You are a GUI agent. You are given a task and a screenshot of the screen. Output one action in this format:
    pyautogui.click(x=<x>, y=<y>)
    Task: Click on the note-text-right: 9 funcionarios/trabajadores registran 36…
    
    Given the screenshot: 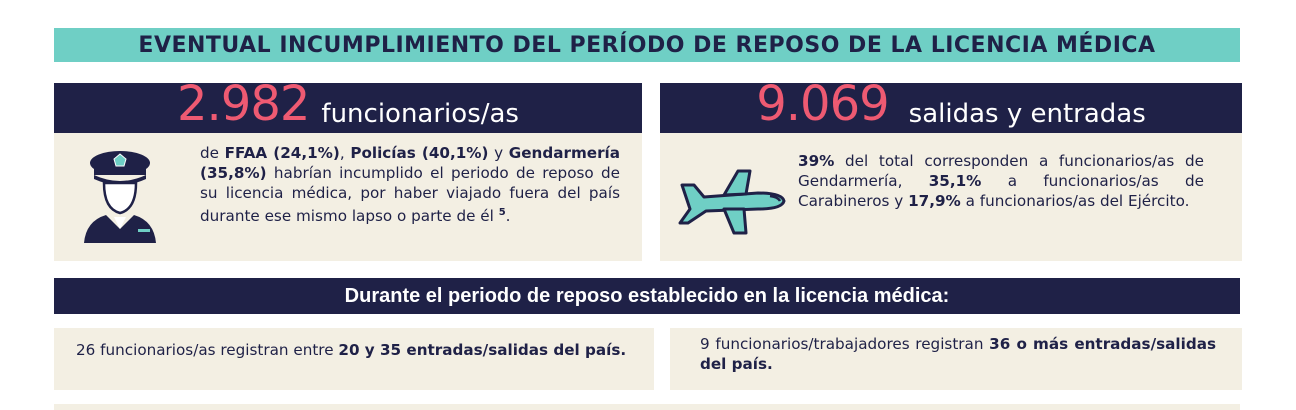 What is the action you would take?
    pyautogui.click(x=958, y=354)
    